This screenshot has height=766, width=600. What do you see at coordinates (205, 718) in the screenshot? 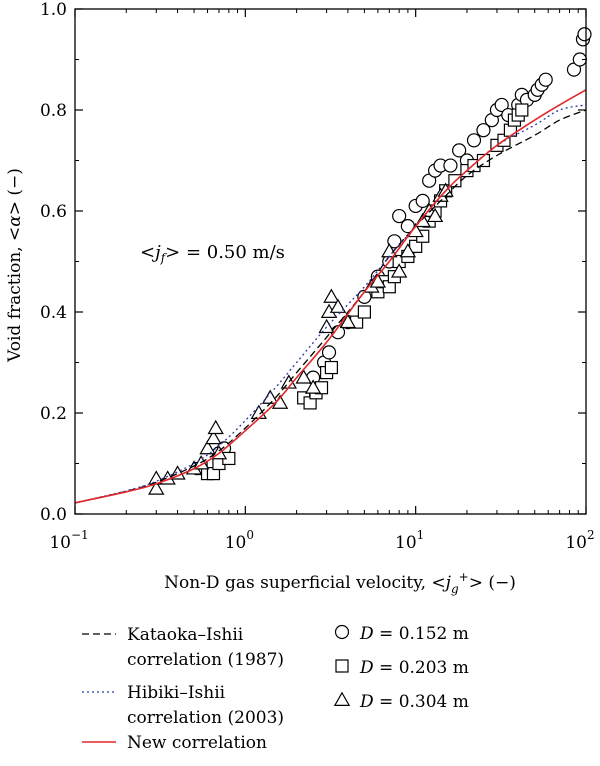
I see `legend-label-line2: correlation (2003)` at bounding box center [205, 718].